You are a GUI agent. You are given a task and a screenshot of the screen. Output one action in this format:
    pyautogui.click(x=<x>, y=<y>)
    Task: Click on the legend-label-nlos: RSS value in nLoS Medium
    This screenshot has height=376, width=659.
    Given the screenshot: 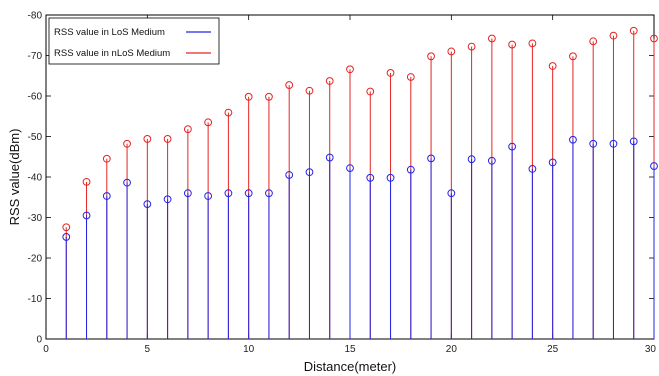 What is the action you would take?
    pyautogui.click(x=112, y=53)
    